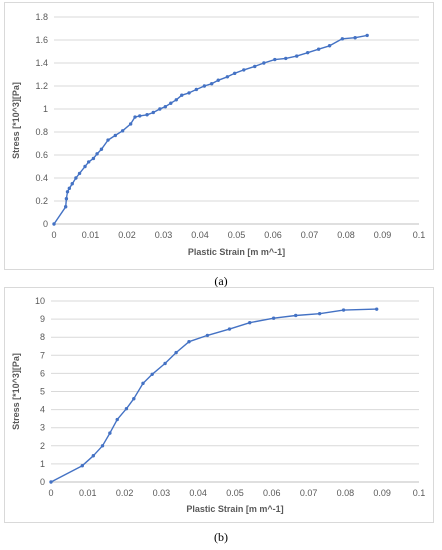 This screenshot has width=442, height=550. What do you see at coordinates (41, 178) in the screenshot?
I see `y-tick-label: 0.4` at bounding box center [41, 178].